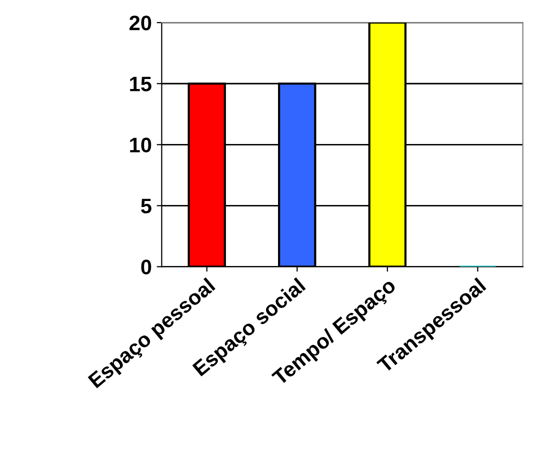  I want to click on y-tick-label: 0, so click(146, 267).